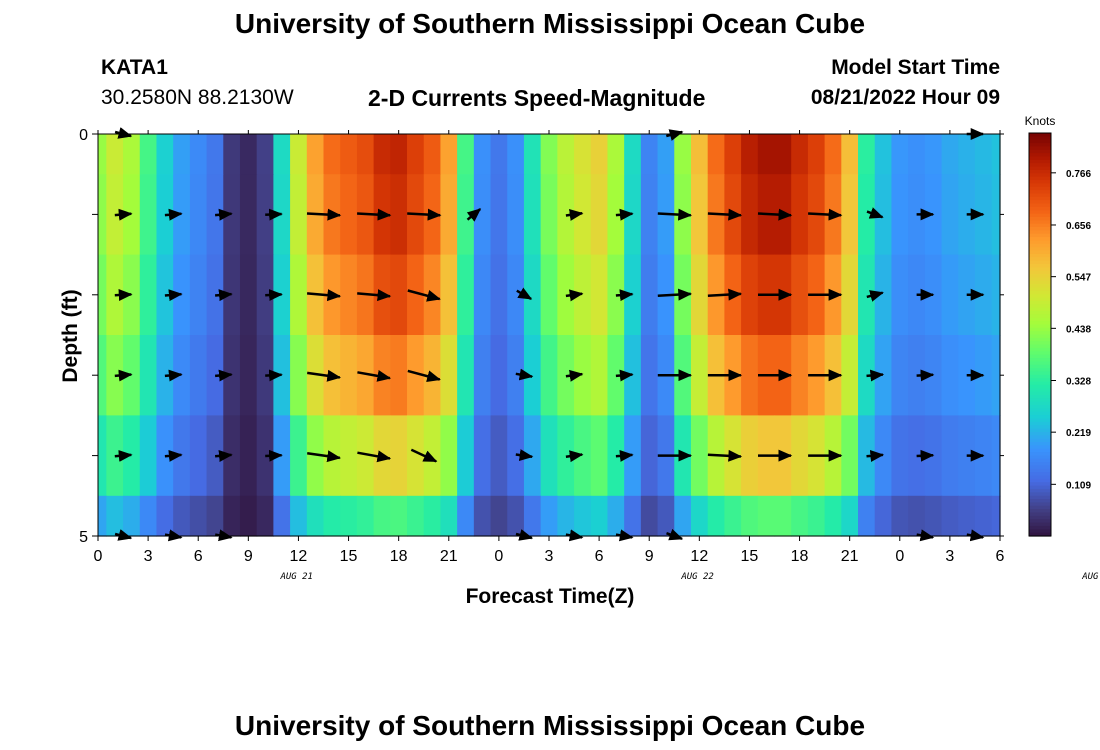  I want to click on x-tick-label: 0, so click(98, 556).